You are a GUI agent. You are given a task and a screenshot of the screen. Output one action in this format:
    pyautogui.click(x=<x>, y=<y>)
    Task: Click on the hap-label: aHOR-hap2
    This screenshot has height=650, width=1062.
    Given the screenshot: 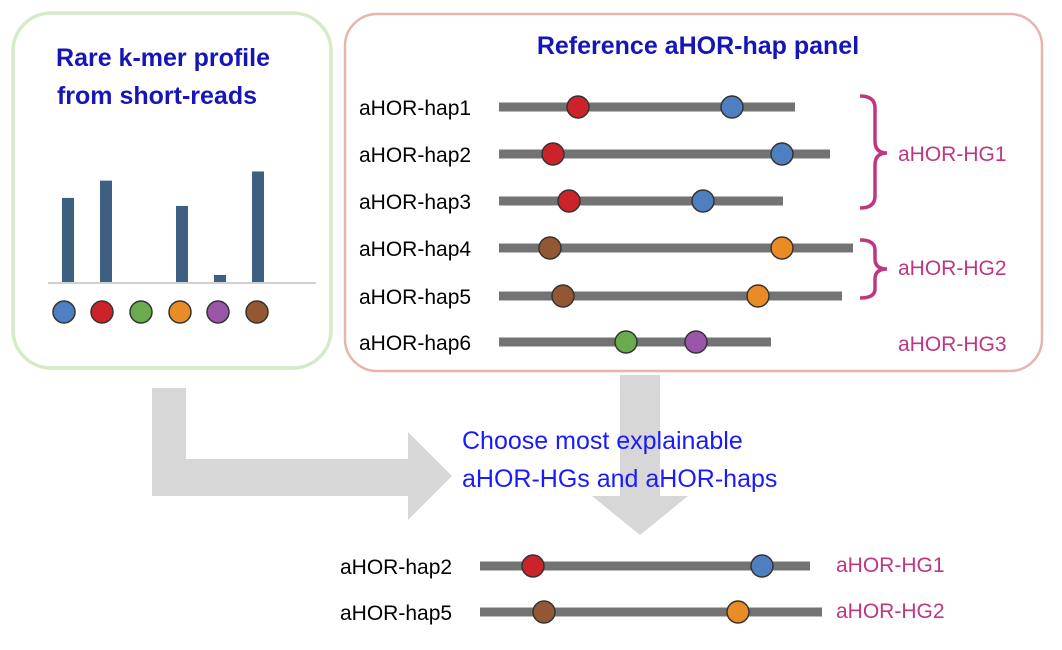 What is the action you would take?
    pyautogui.click(x=415, y=155)
    